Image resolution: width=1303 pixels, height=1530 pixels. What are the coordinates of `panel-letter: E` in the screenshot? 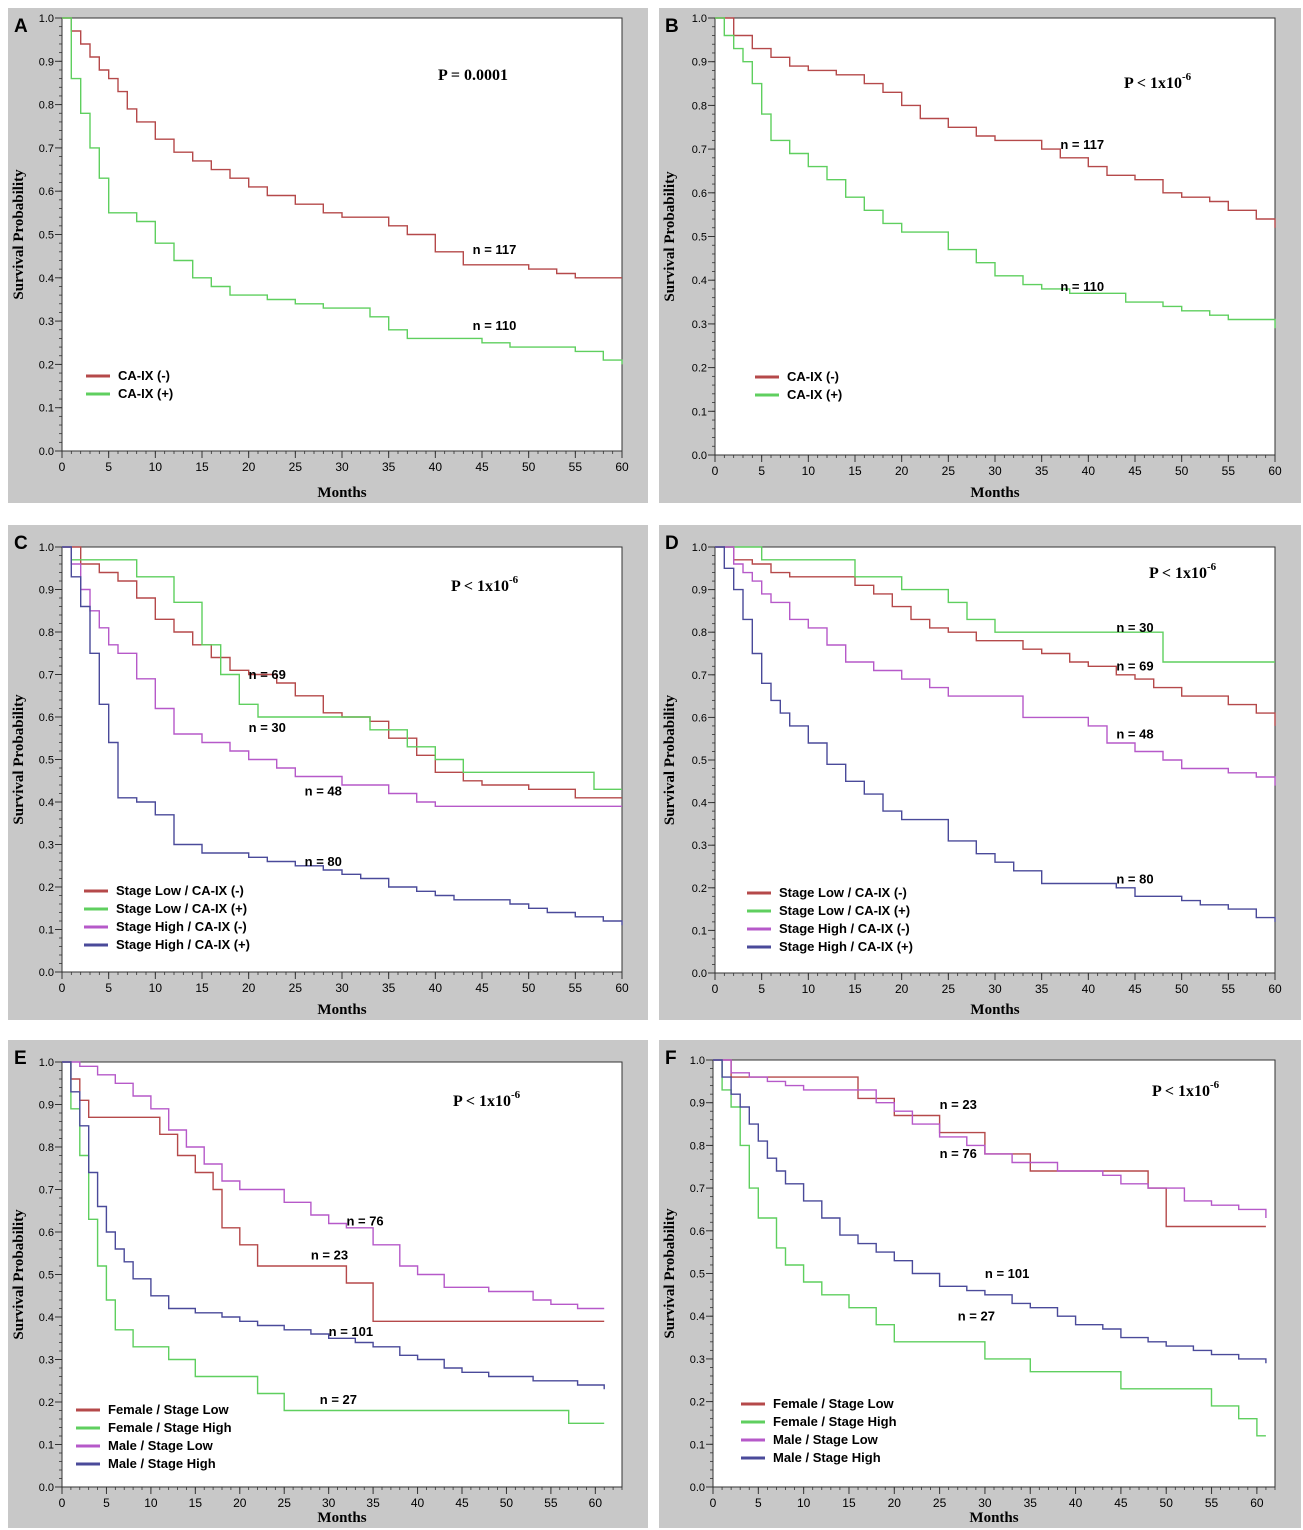 It's located at (20, 1058).